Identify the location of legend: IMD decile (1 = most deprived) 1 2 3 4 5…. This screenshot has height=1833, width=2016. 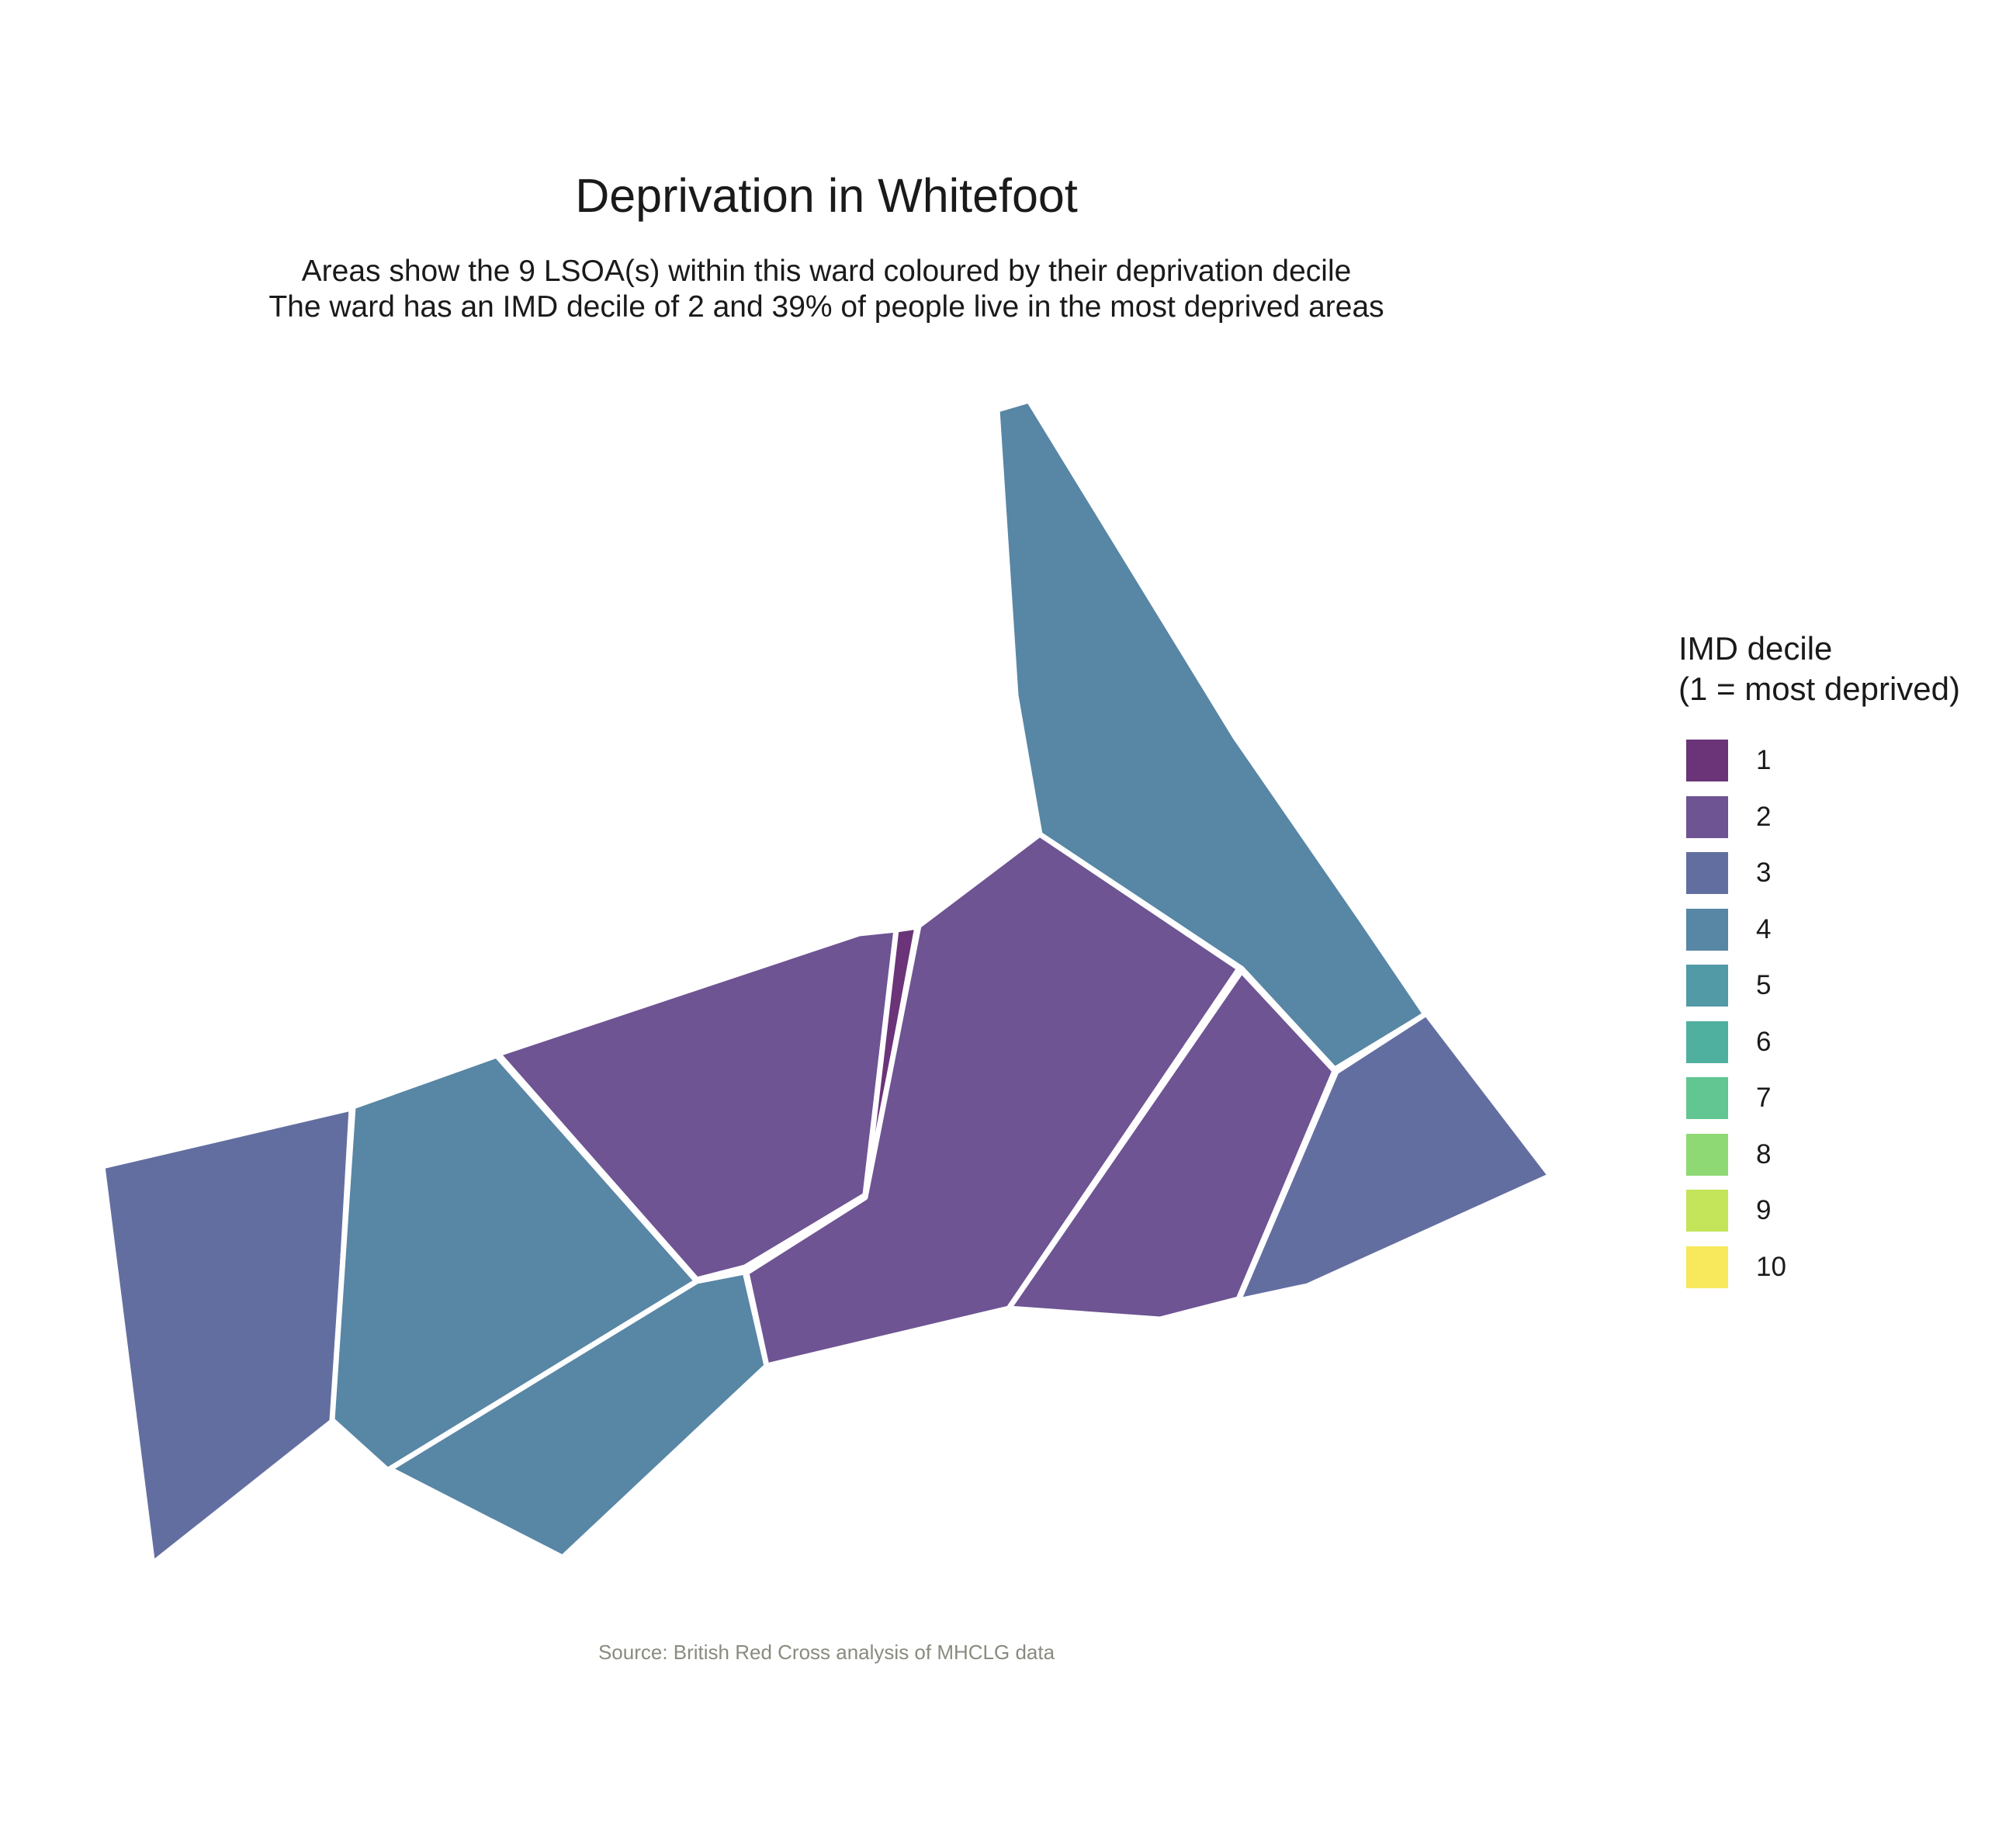
(1819, 962).